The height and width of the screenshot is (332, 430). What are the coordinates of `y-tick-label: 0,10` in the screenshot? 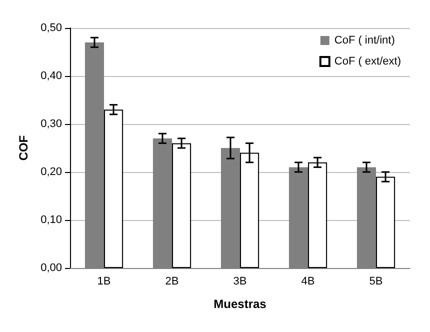 It's located at (51, 220).